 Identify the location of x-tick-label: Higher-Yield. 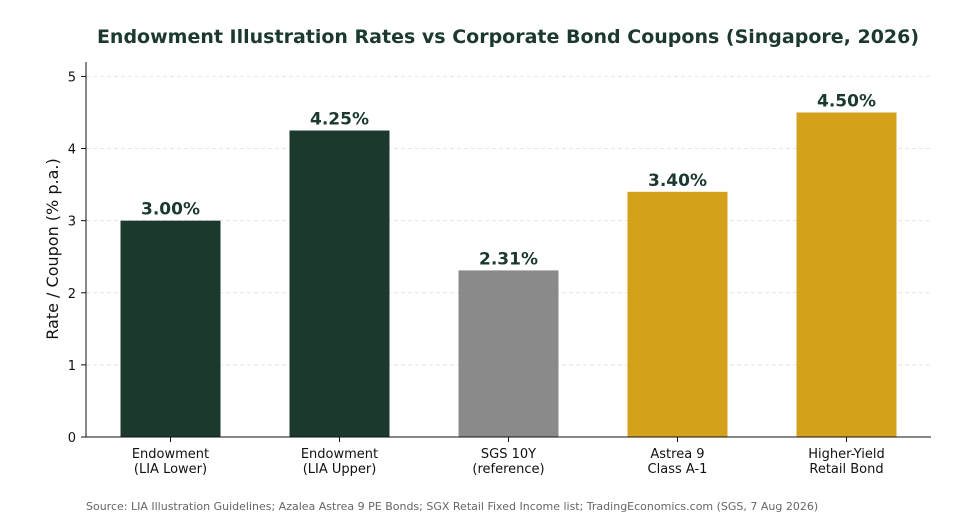
(846, 454).